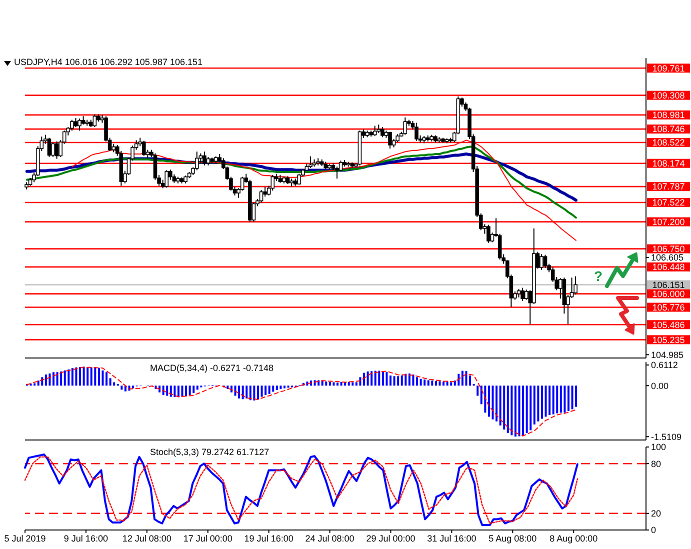 Image resolution: width=691 pixels, height=549 pixels. Describe the element at coordinates (668, 325) in the screenshot. I see `ref-line-label: 105.486` at that location.